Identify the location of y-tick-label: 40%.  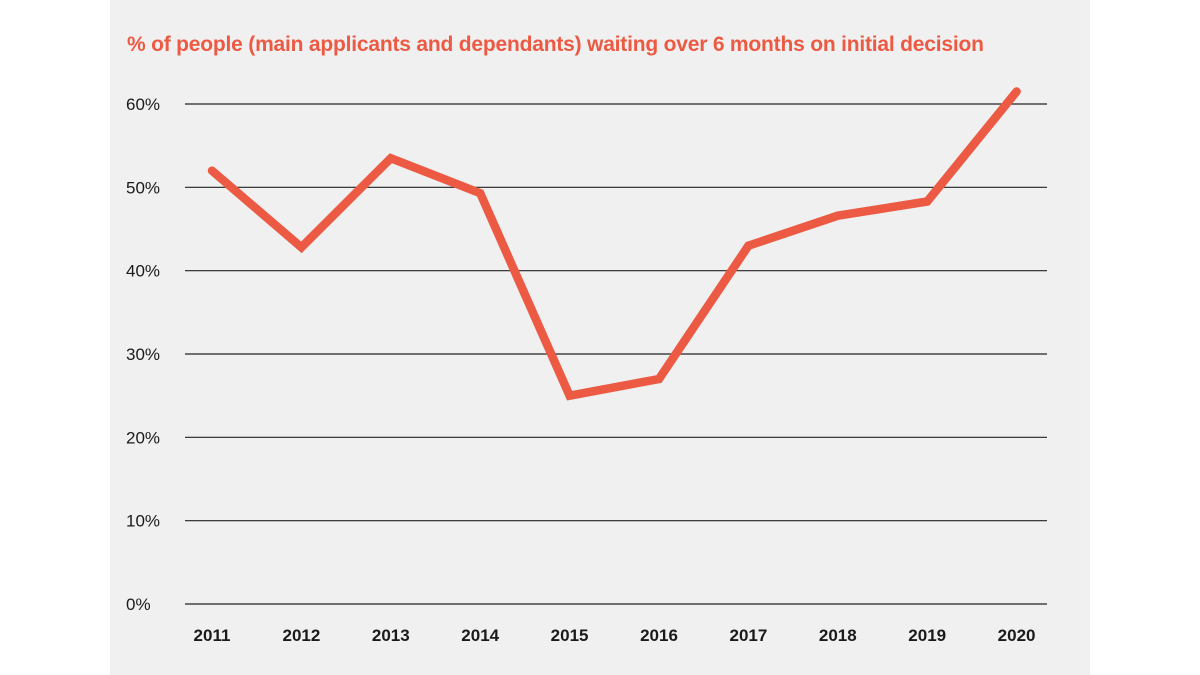
(143, 271).